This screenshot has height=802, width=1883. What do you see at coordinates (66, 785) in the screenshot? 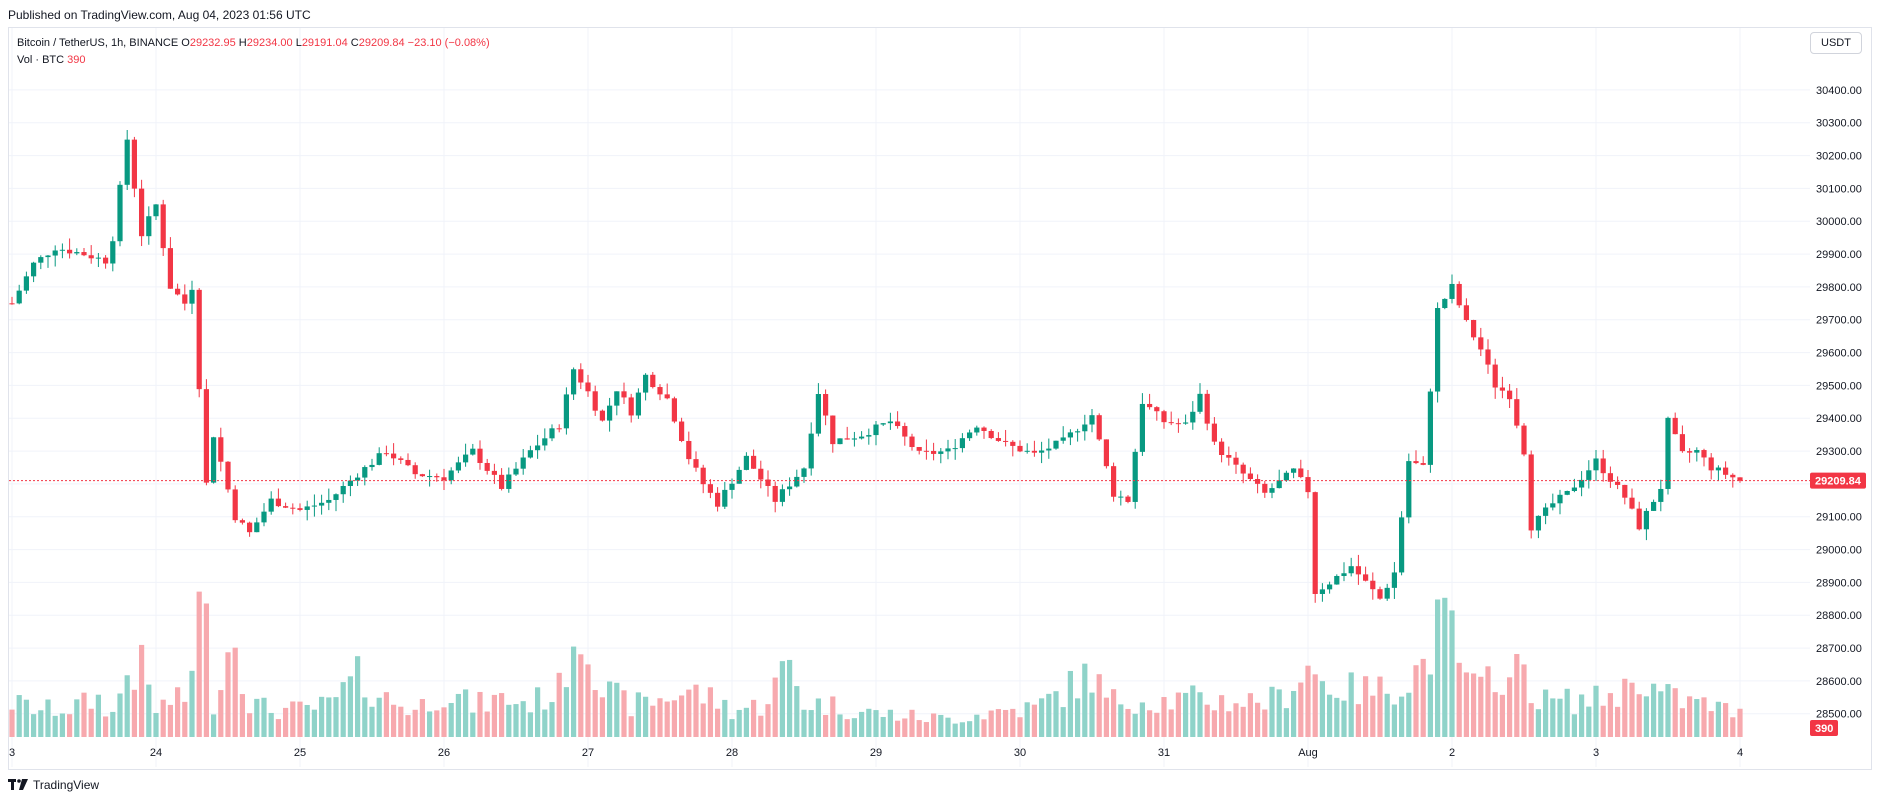
I see `footer-brand-text: TradingView` at bounding box center [66, 785].